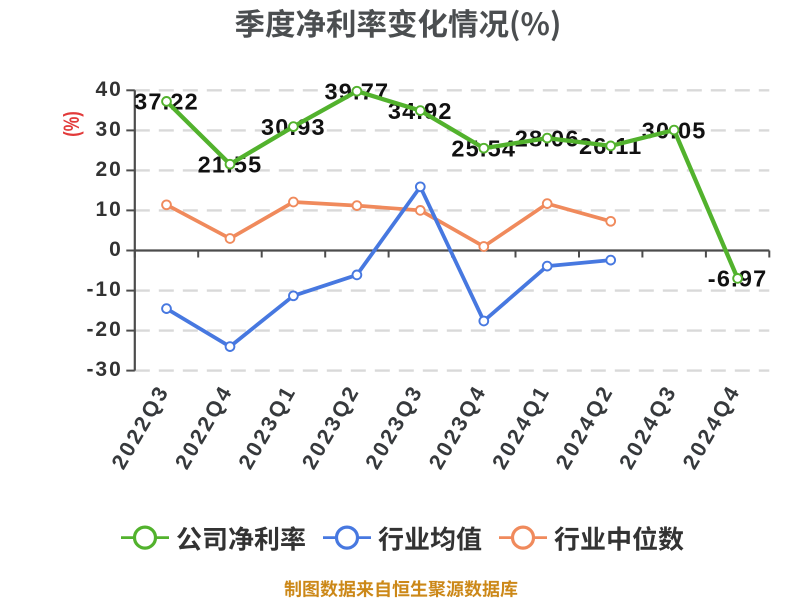 This screenshot has width=800, height=605. I want to click on svg-text: 10, so click(108, 209).